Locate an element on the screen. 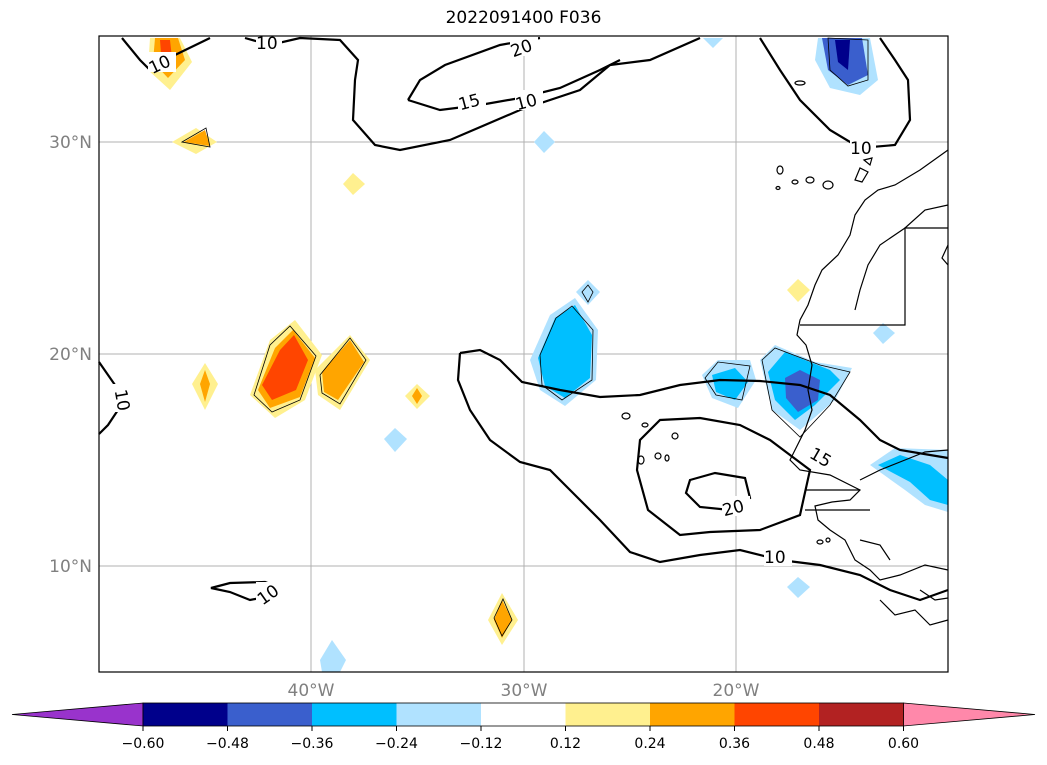 The image size is (1047, 765). warm-blob-18n-core is located at coordinates (417, 396).